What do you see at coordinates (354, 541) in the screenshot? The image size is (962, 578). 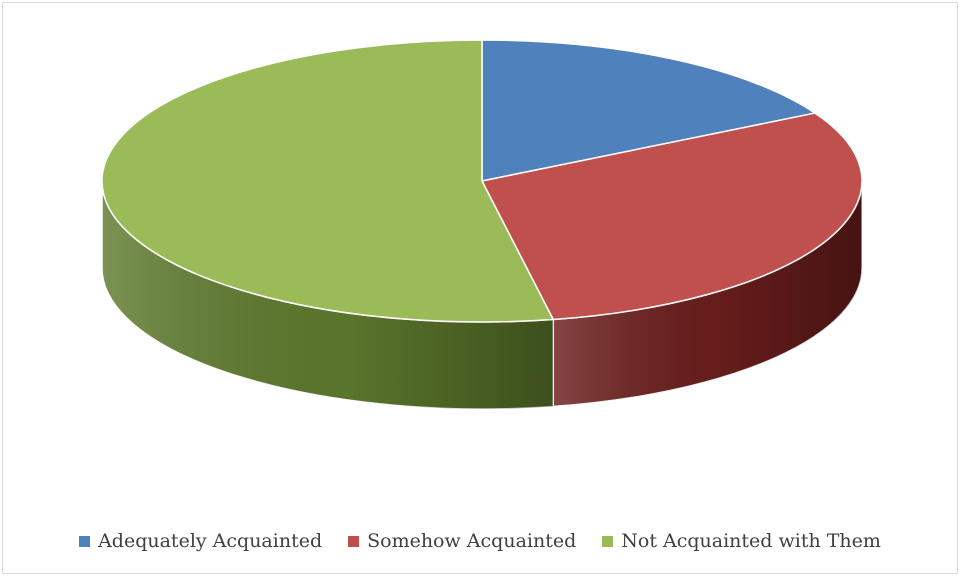 I see `legend-swatch-somehow-acquainted` at bounding box center [354, 541].